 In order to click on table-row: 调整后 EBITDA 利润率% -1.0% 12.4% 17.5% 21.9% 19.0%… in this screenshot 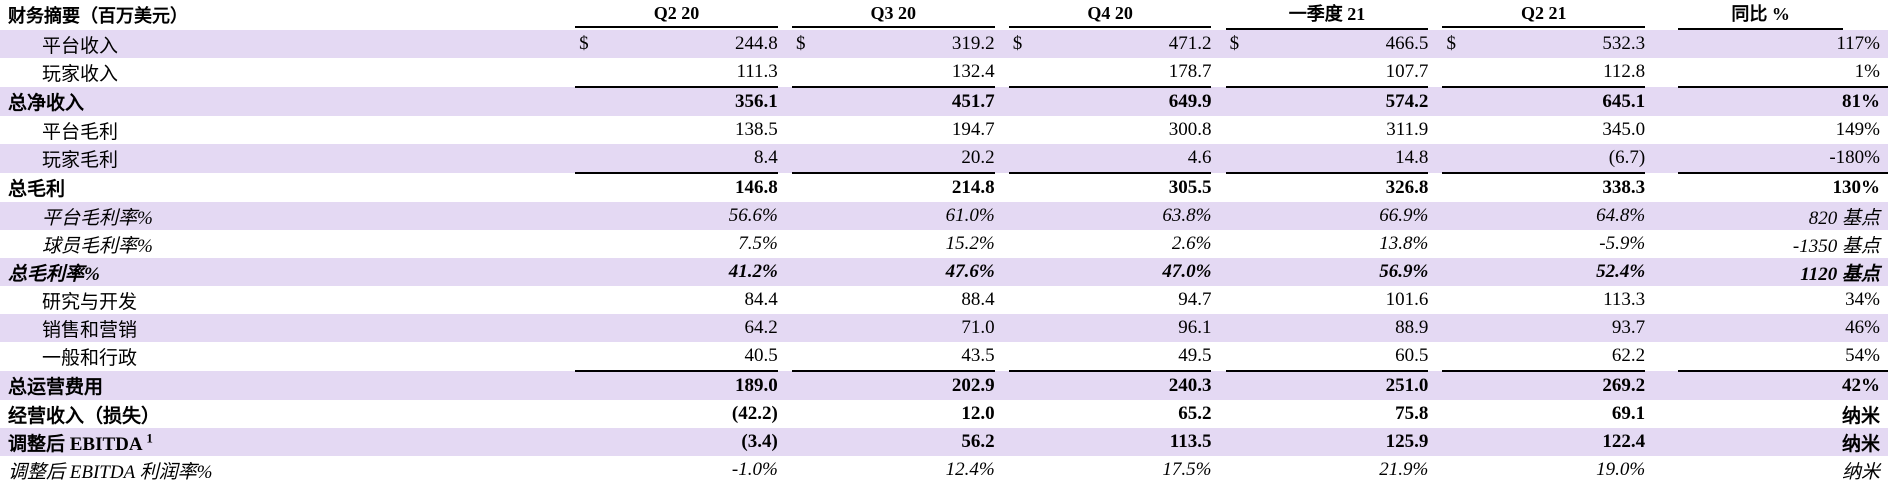, I will do `click(944, 470)`.